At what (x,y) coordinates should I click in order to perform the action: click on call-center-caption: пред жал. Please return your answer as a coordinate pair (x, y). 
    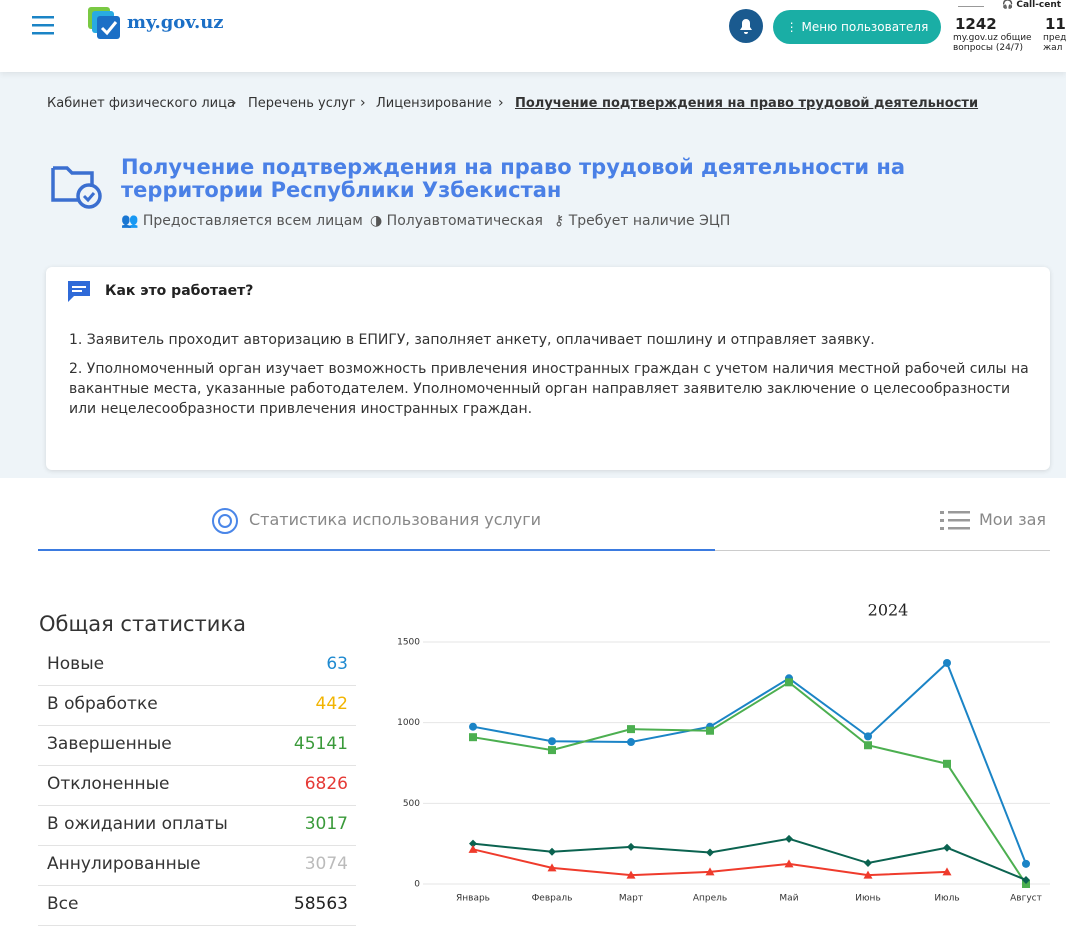
    Looking at the image, I should click on (1054, 43).